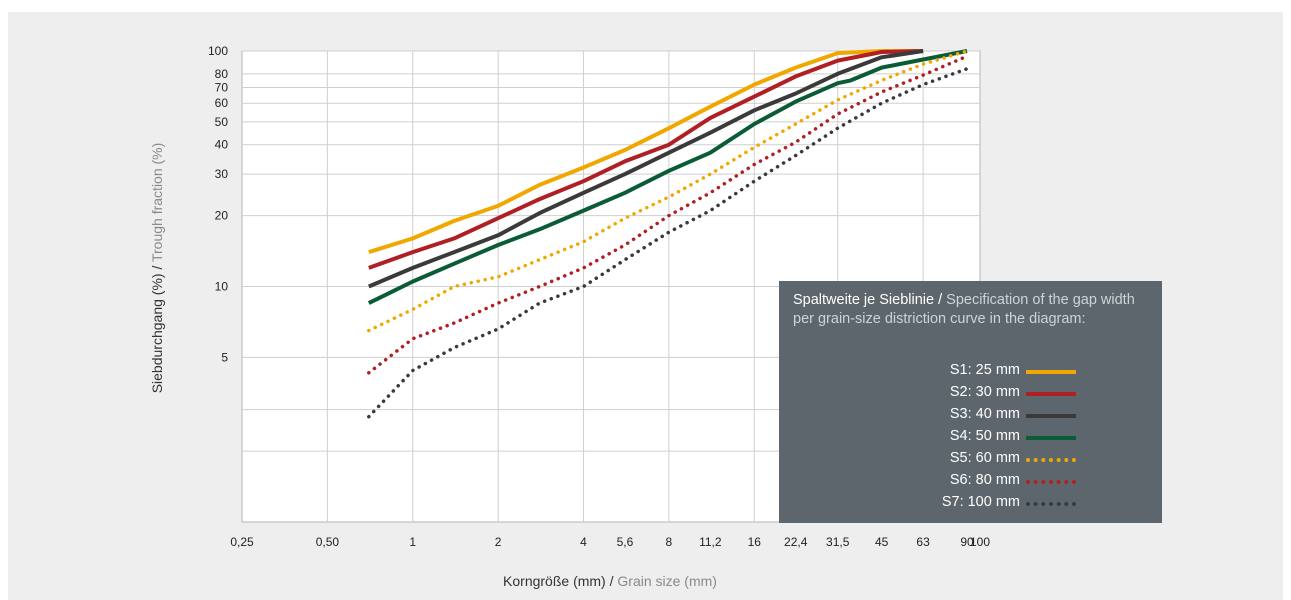 This screenshot has width=1291, height=600. Describe the element at coordinates (710, 542) in the screenshot. I see `x-tick-label: 11,2` at that location.